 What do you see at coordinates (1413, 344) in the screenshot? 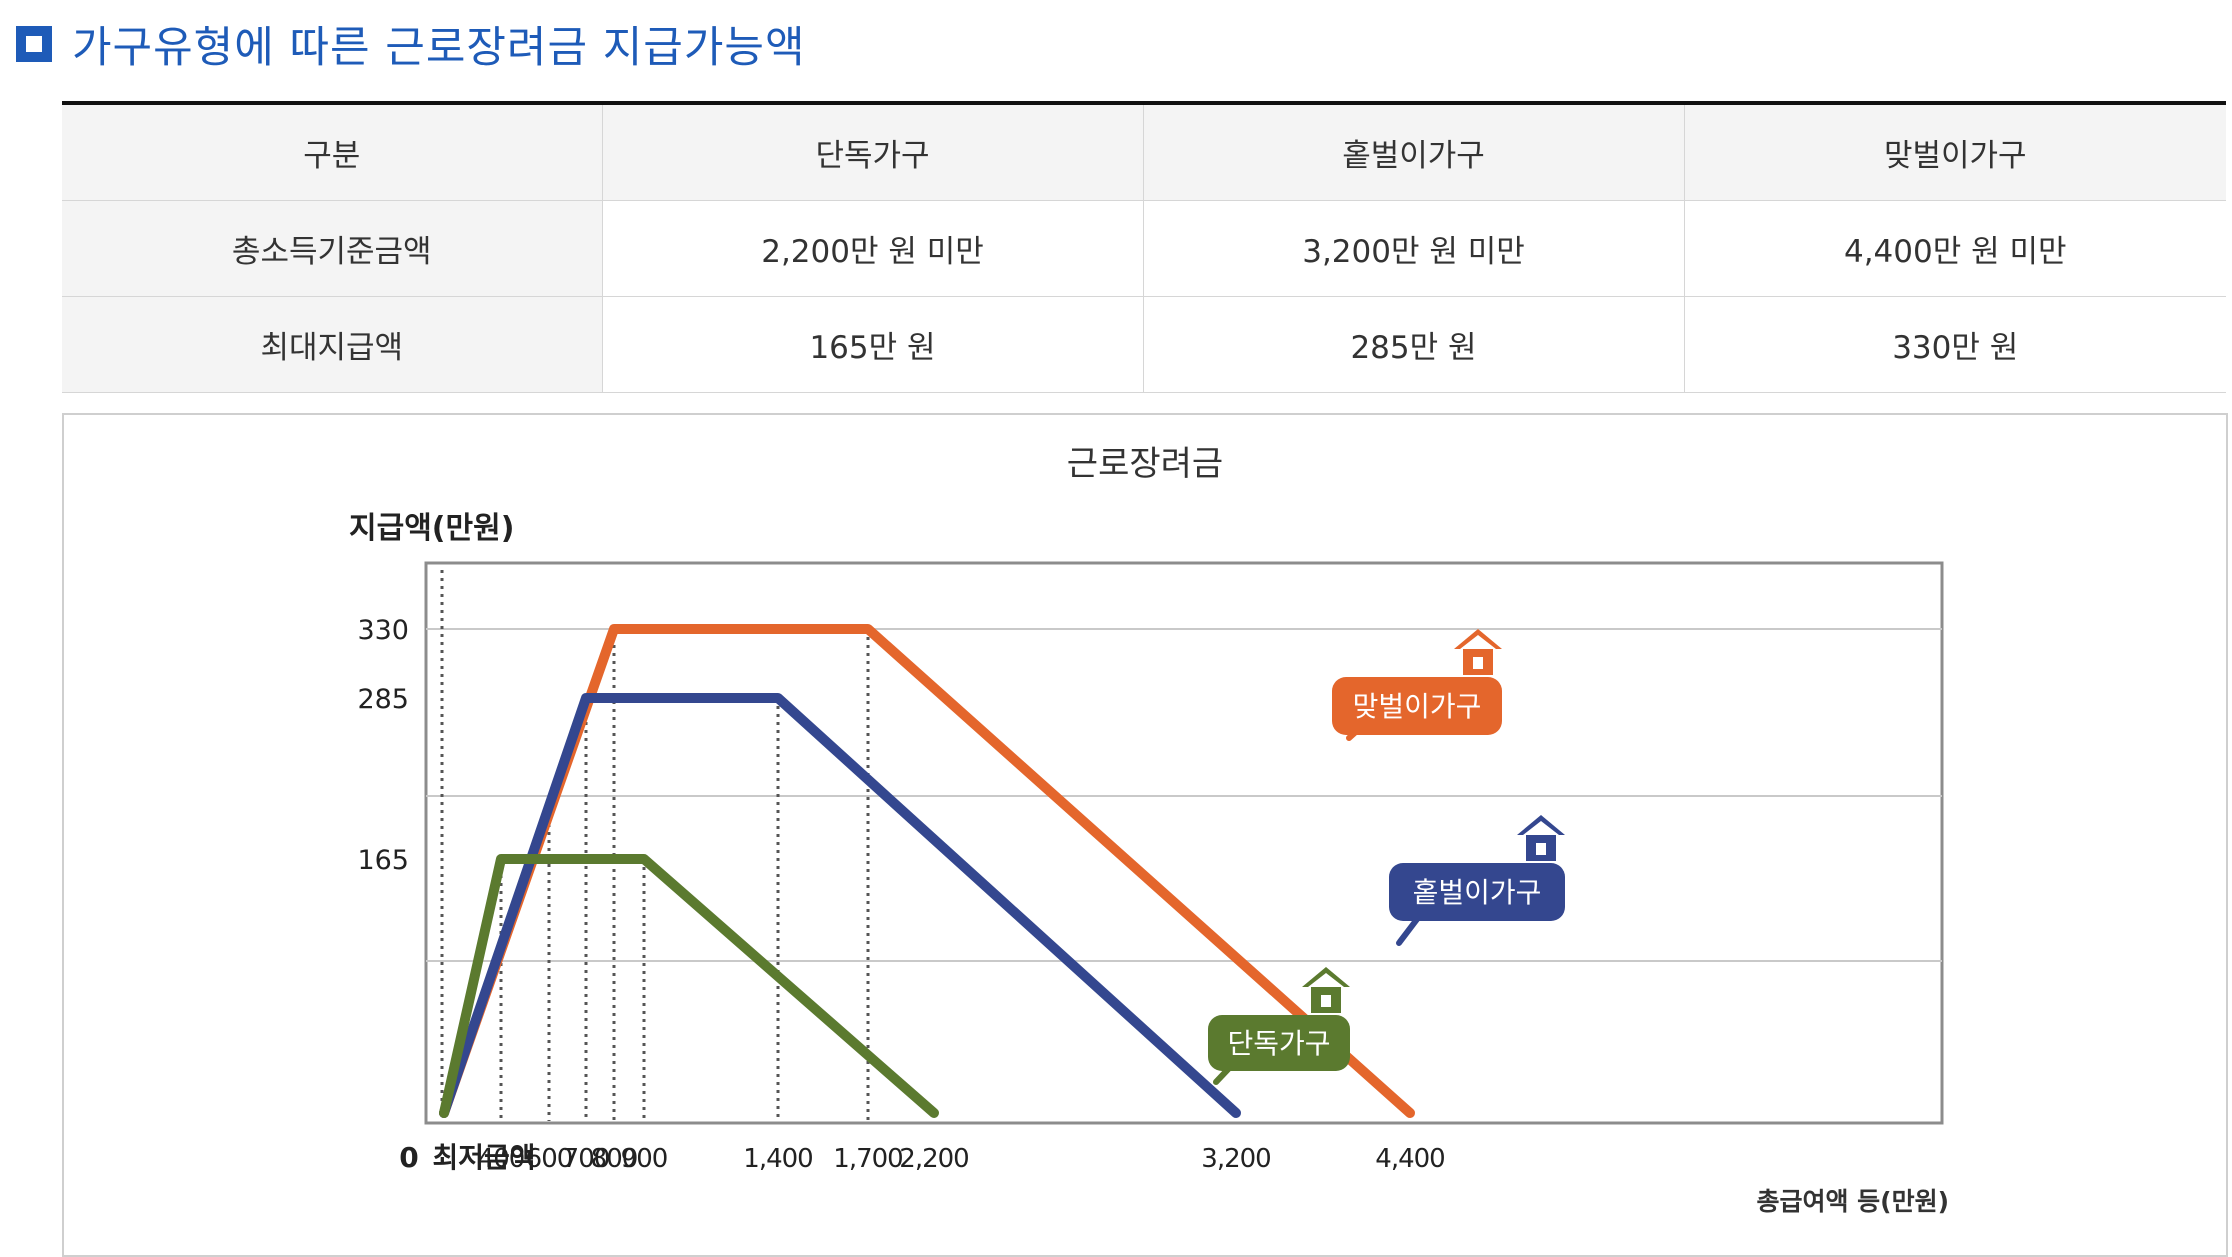
I see `cell-one-earner-max: 285만 원` at bounding box center [1413, 344].